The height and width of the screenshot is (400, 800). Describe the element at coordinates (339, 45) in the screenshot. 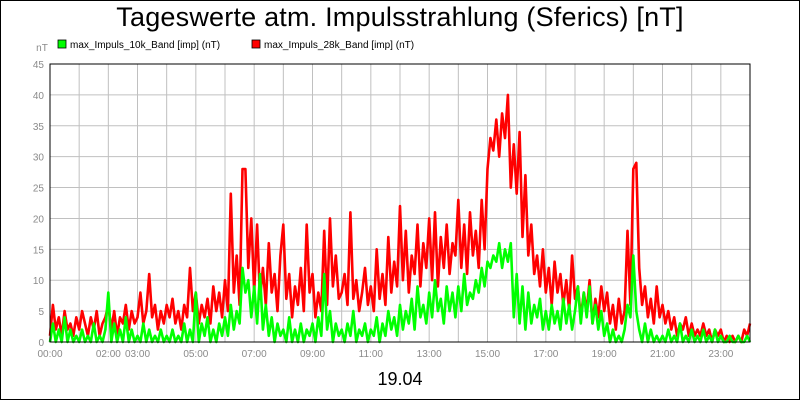

I see `legend-label: max_Impuls_28k_Band [imp] (nT)` at that location.